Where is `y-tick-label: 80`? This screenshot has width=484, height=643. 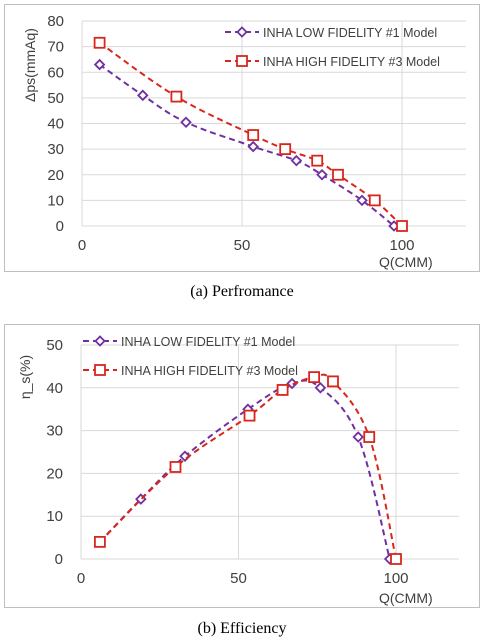
y-tick-label: 80 is located at coordinates (55, 21).